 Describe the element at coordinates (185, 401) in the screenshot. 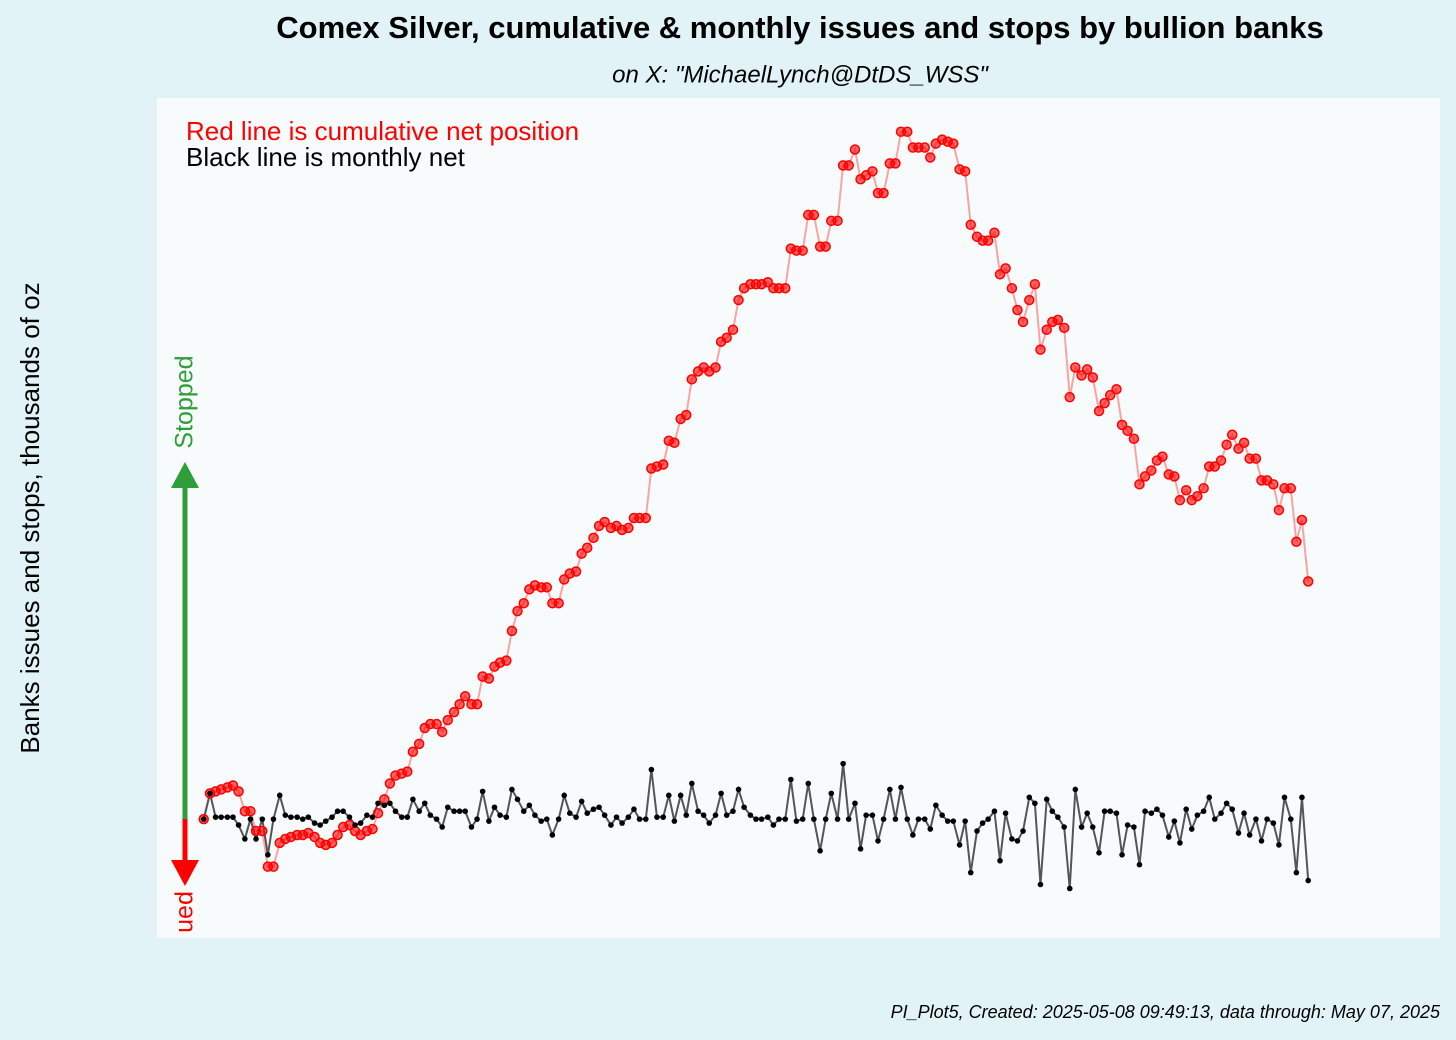

I see `annotation: Stopped` at that location.